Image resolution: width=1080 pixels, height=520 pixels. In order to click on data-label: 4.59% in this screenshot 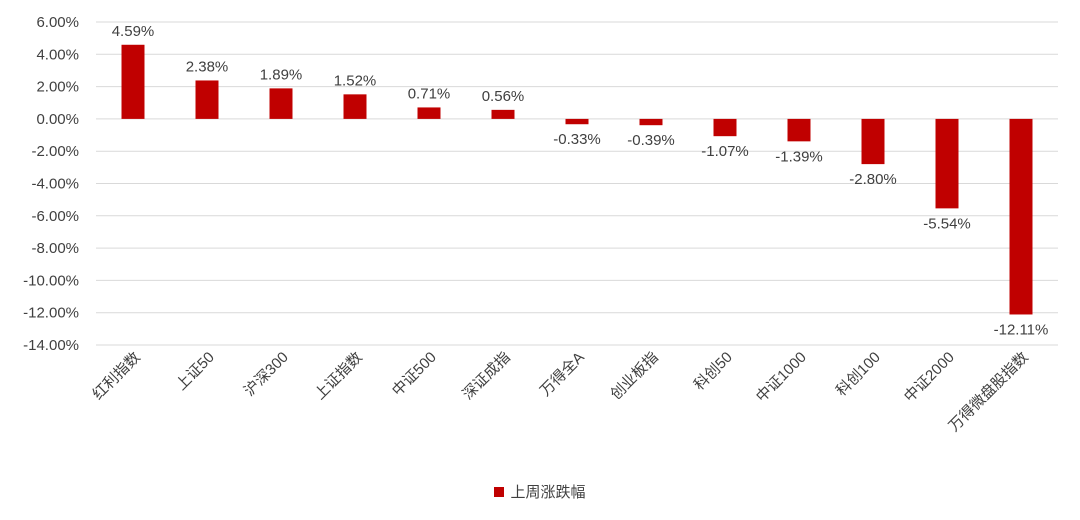, I will do `click(133, 31)`.